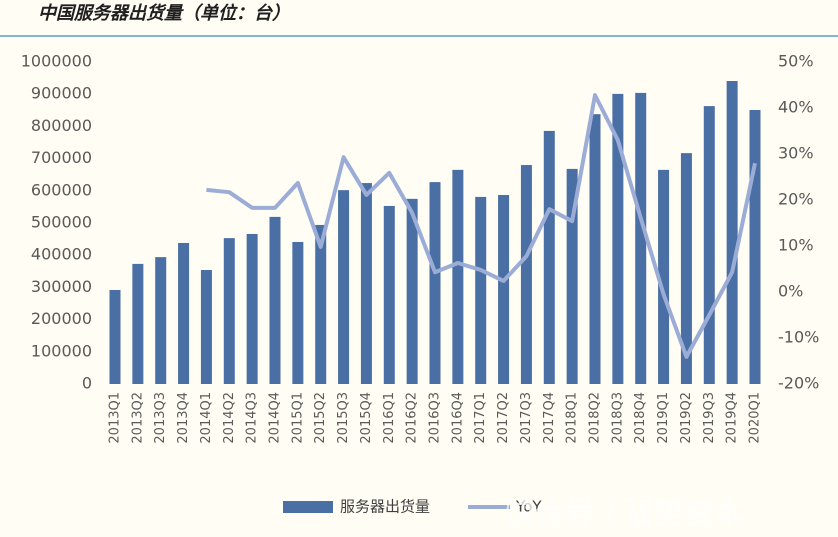 The width and height of the screenshot is (838, 537). What do you see at coordinates (87, 383) in the screenshot?
I see `y-tick-label: 0` at bounding box center [87, 383].